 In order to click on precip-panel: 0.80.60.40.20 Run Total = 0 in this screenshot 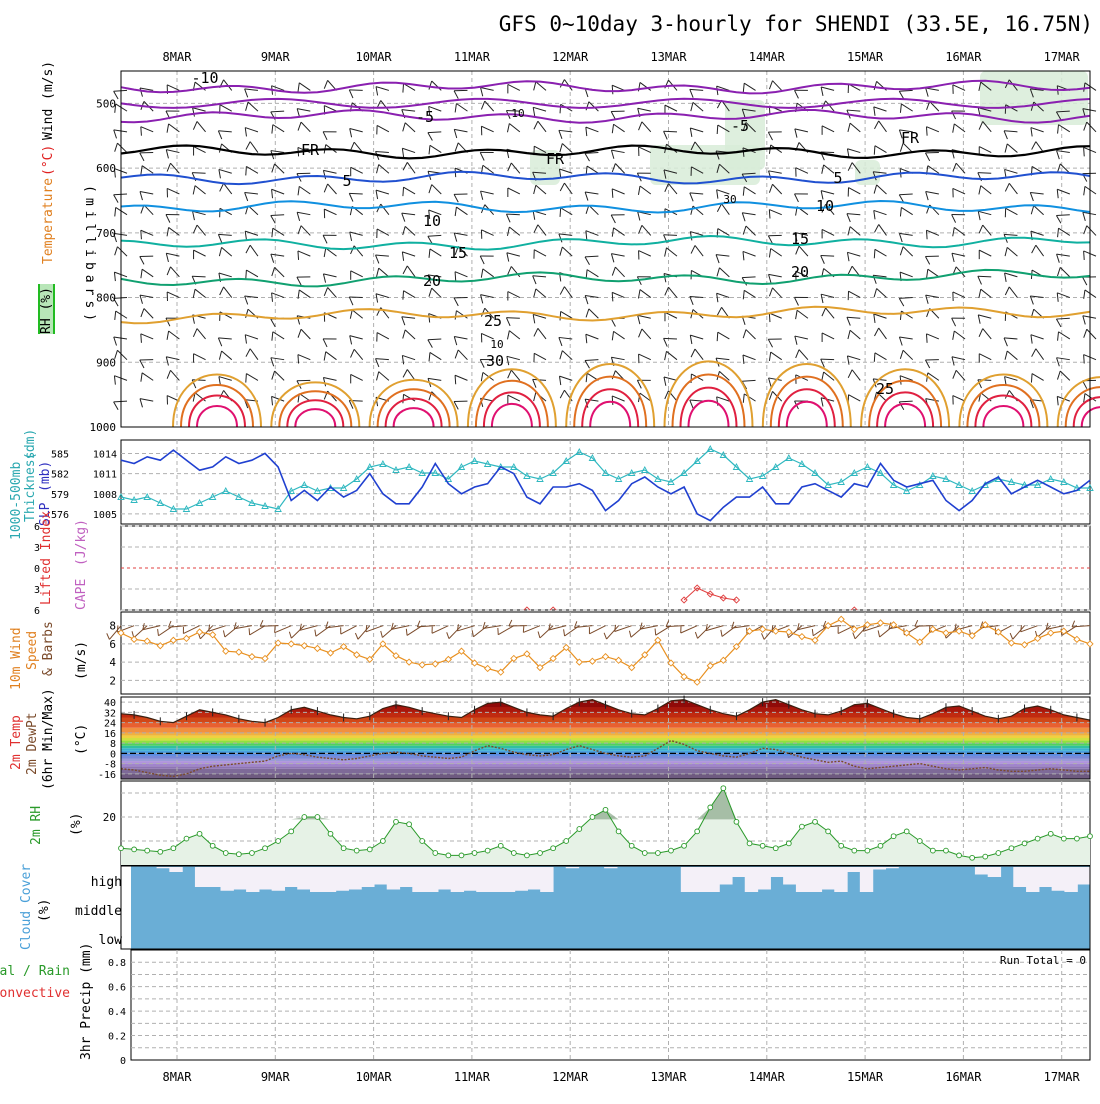, I will do `click(599, 1008)`.